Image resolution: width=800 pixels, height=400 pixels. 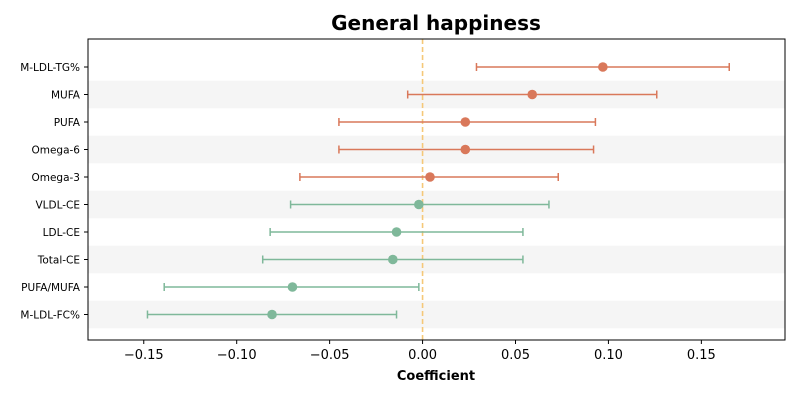 I want to click on y-tick-label: M-LDL-TG%, so click(x=50, y=68).